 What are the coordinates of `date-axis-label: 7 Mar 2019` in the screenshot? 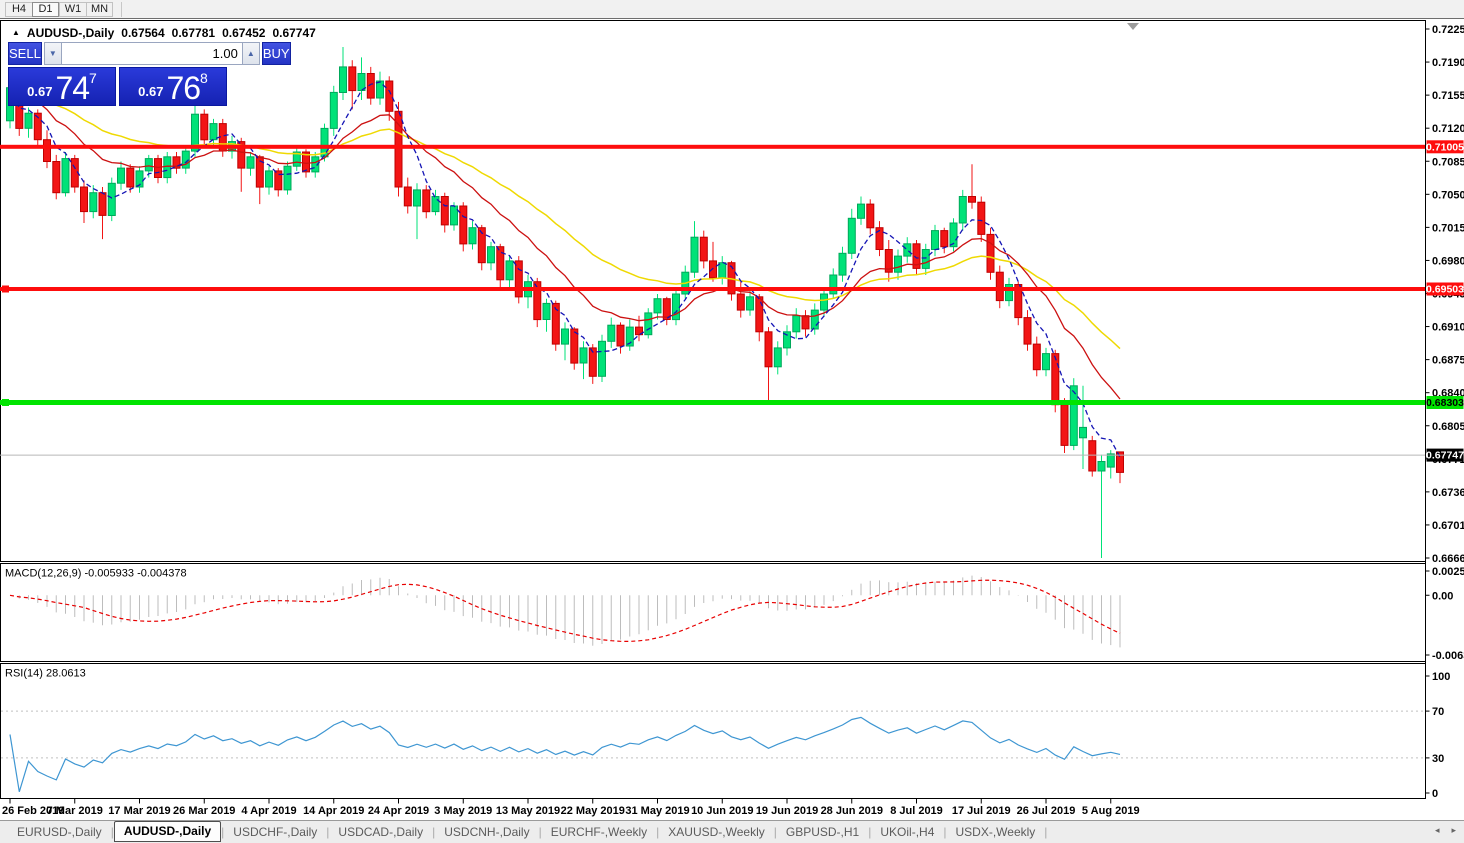 It's located at (75, 811).